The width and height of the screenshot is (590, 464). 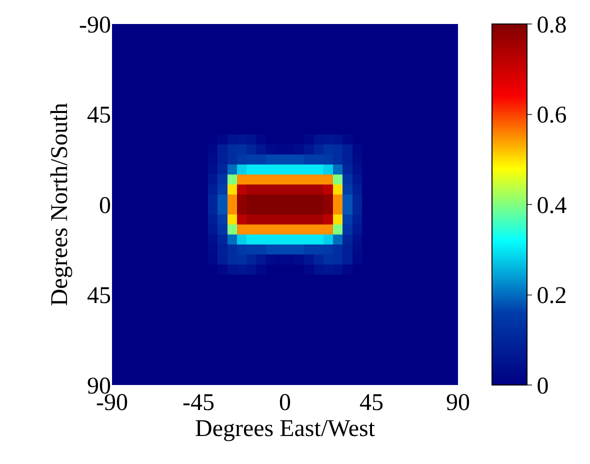 What do you see at coordinates (285, 429) in the screenshot?
I see `x-axis-title: Degrees East/West` at bounding box center [285, 429].